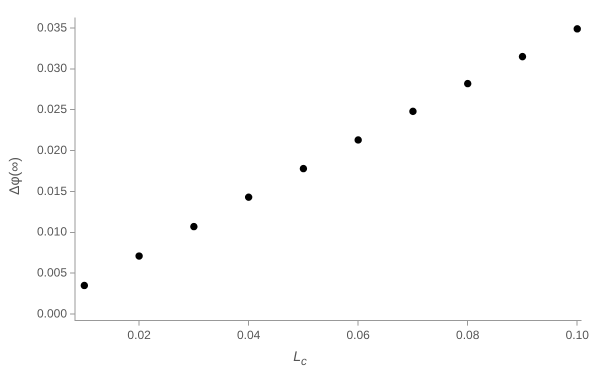  What do you see at coordinates (248, 335) in the screenshot?
I see `x-tick-label: 0.04` at bounding box center [248, 335].